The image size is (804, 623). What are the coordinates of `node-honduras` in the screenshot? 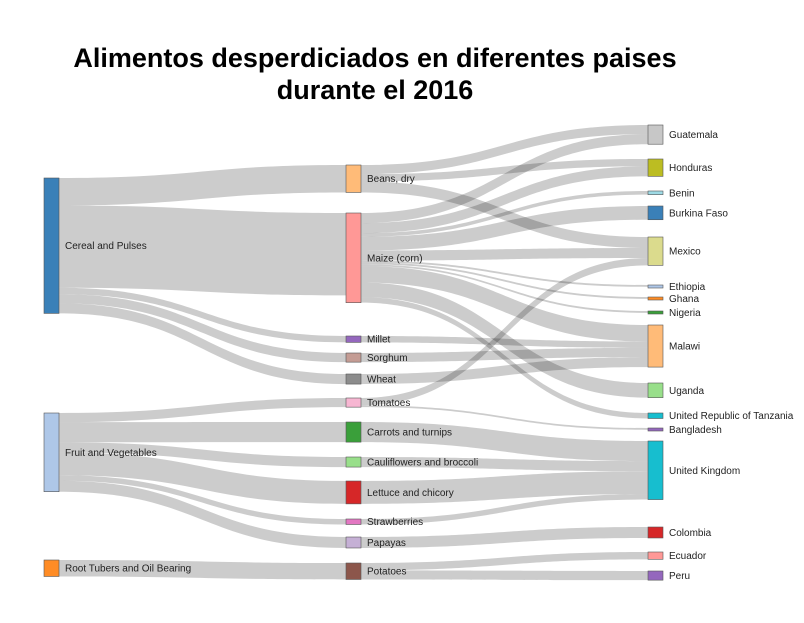 It's located at (655, 167).